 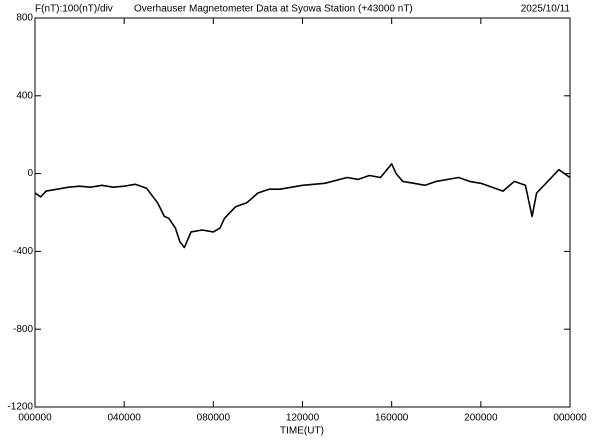 What do you see at coordinates (303, 418) in the screenshot?
I see `x-tick-label: 120000` at bounding box center [303, 418].